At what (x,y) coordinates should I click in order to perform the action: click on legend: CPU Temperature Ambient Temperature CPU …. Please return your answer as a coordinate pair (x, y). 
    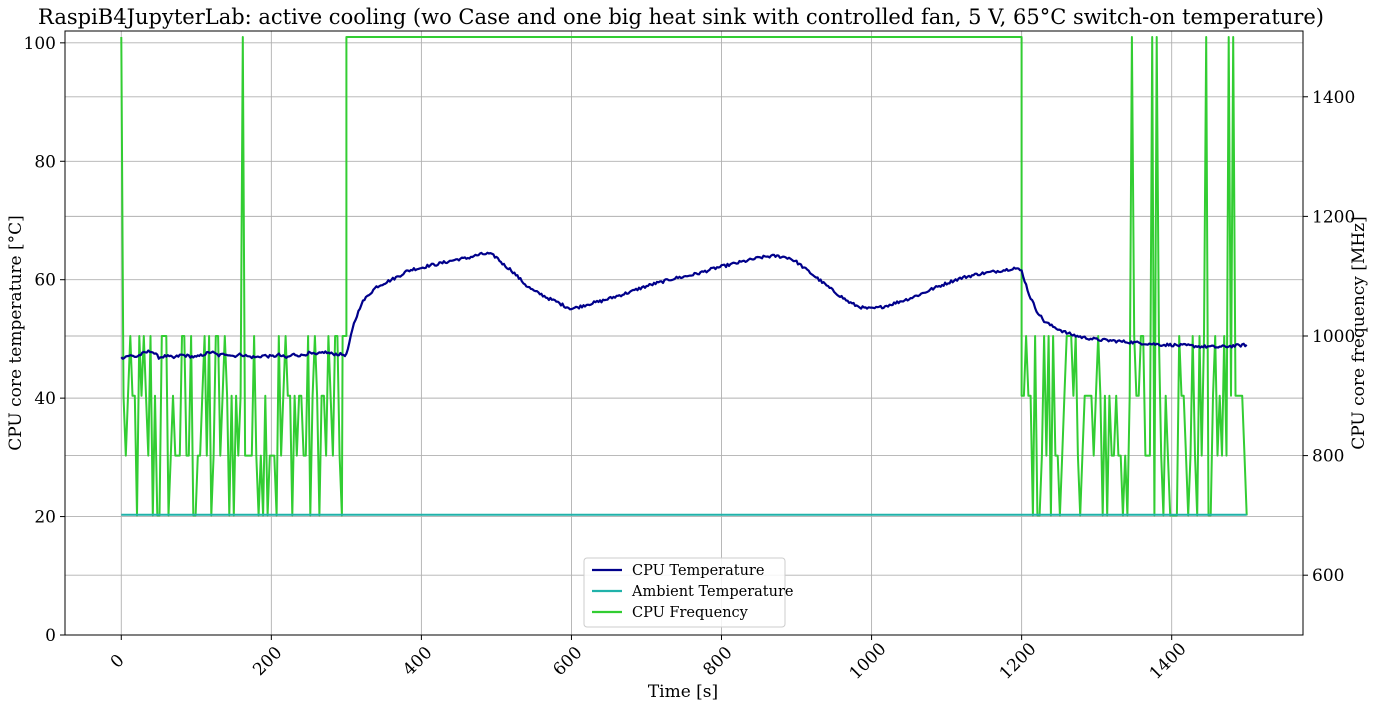
    Looking at the image, I should click on (688, 592).